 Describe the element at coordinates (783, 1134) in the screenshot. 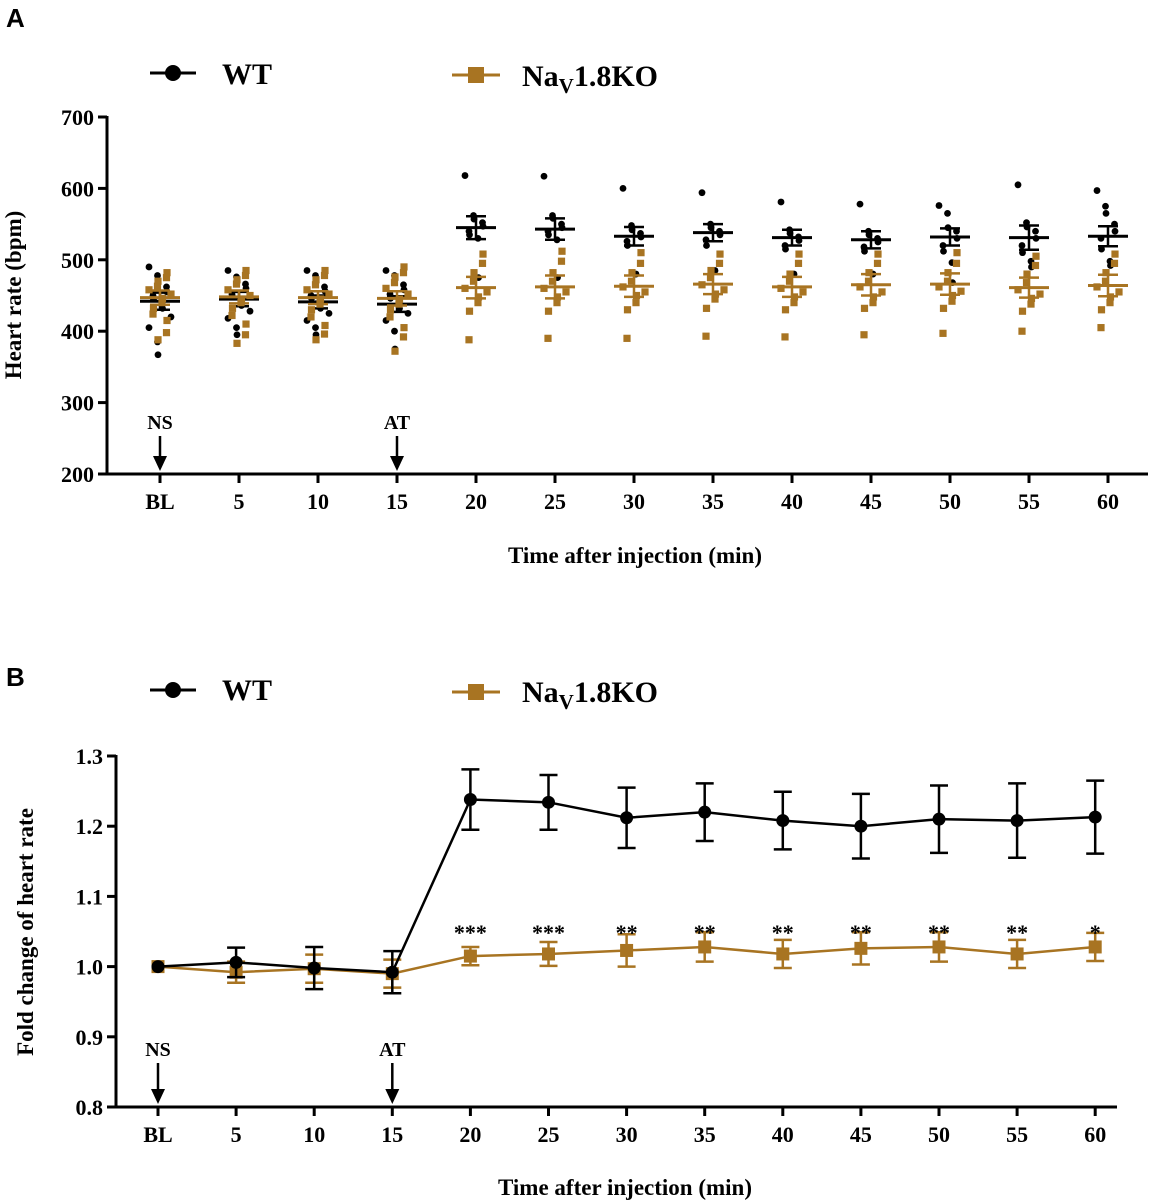

I see `b-xtick-label-8: 40` at that location.